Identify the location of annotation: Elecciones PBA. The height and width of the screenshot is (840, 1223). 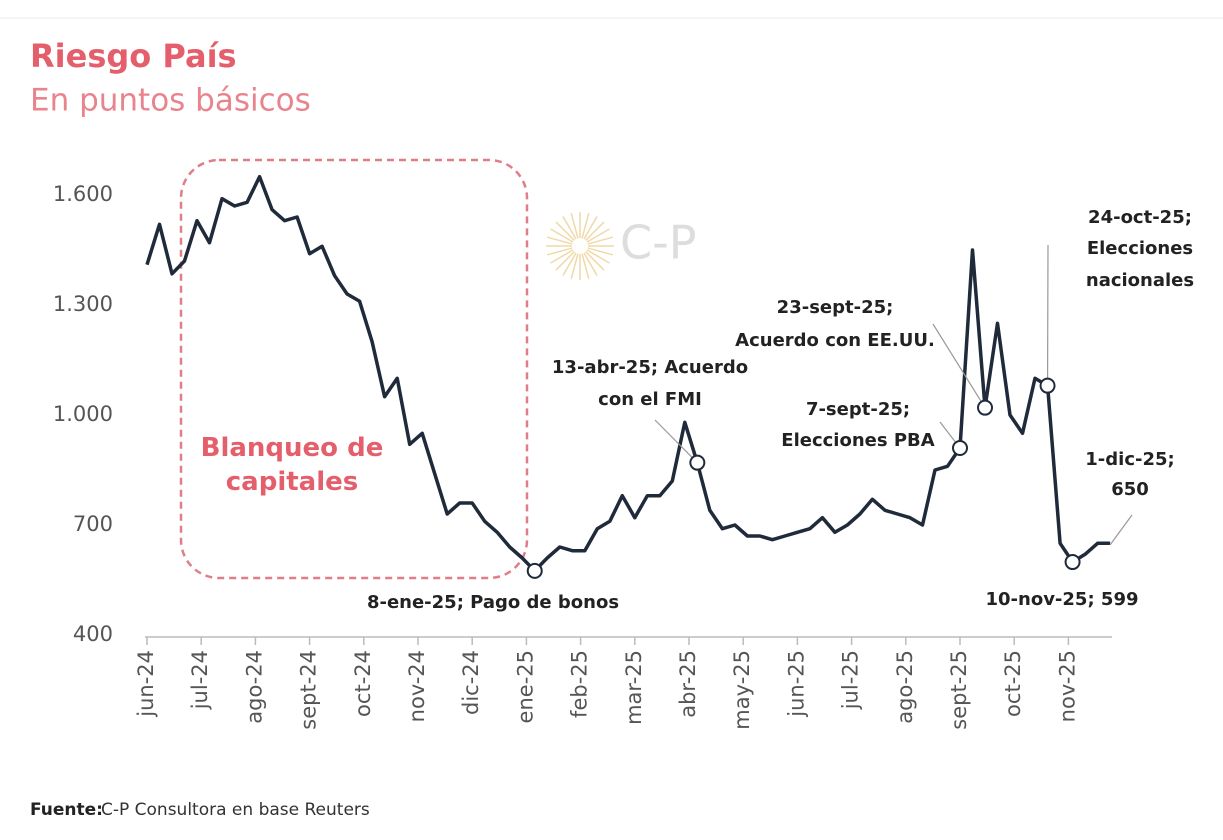
(857, 440).